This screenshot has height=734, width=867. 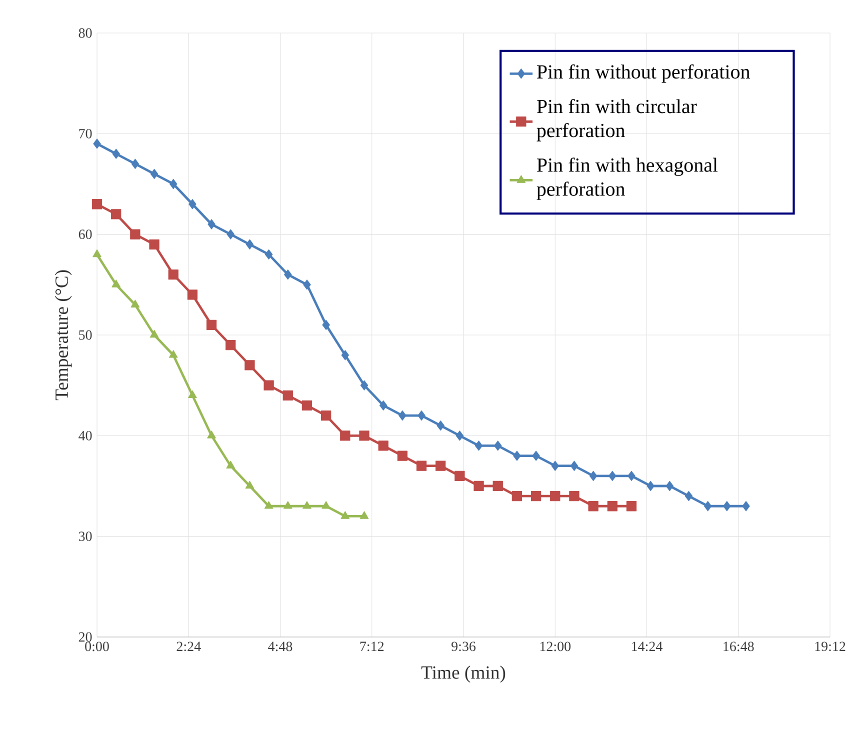 What do you see at coordinates (643, 73) in the screenshot?
I see `legend-label: Pin fin without perforation` at bounding box center [643, 73].